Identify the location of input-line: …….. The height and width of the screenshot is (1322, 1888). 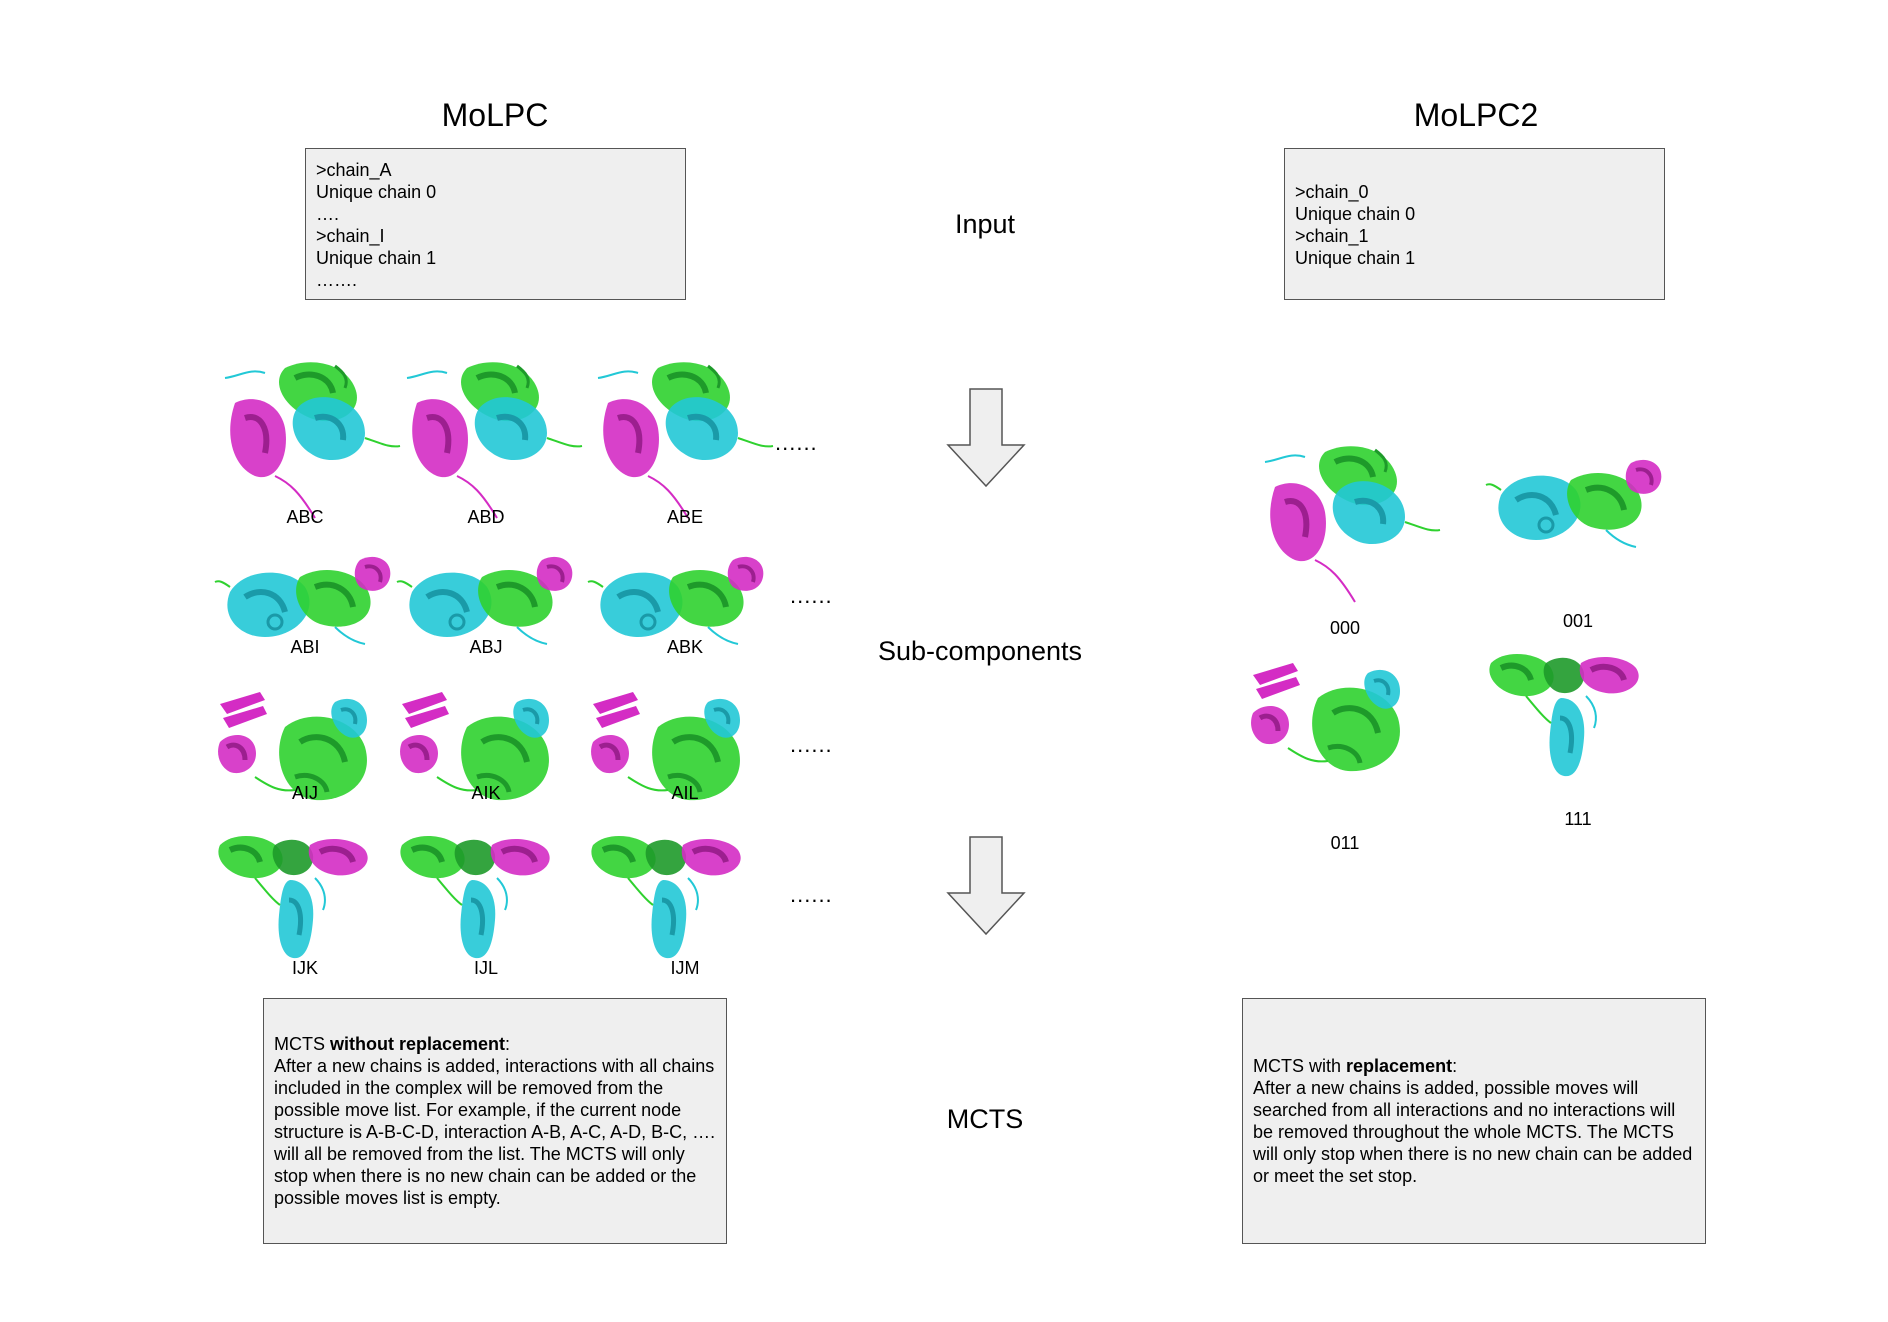
(337, 280).